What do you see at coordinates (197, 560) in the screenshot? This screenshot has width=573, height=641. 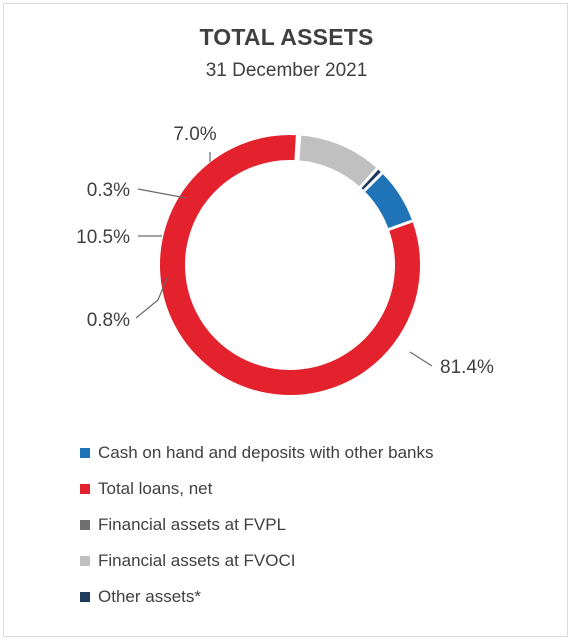 I see `legend-label: Financial assets at FVOCI` at bounding box center [197, 560].